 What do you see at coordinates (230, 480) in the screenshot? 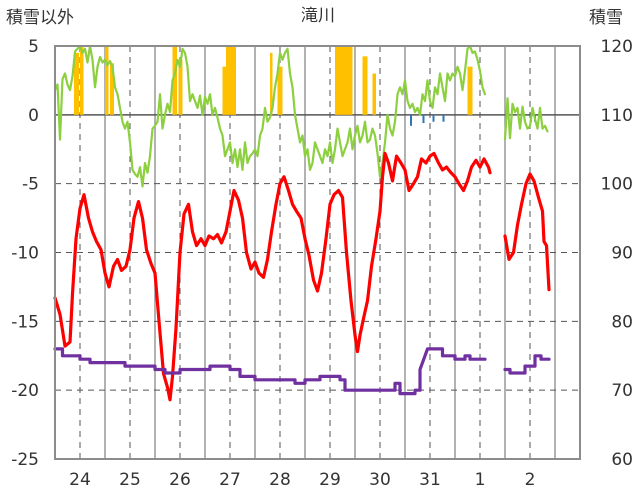
I see `x-tick-label: 27` at bounding box center [230, 480].